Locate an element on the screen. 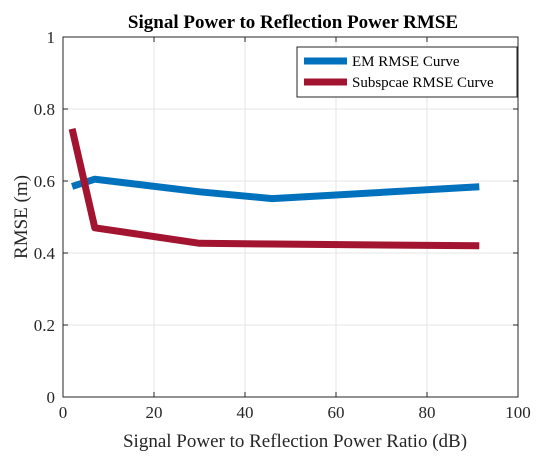  y-tick-label: 0.2 is located at coordinates (44, 325).